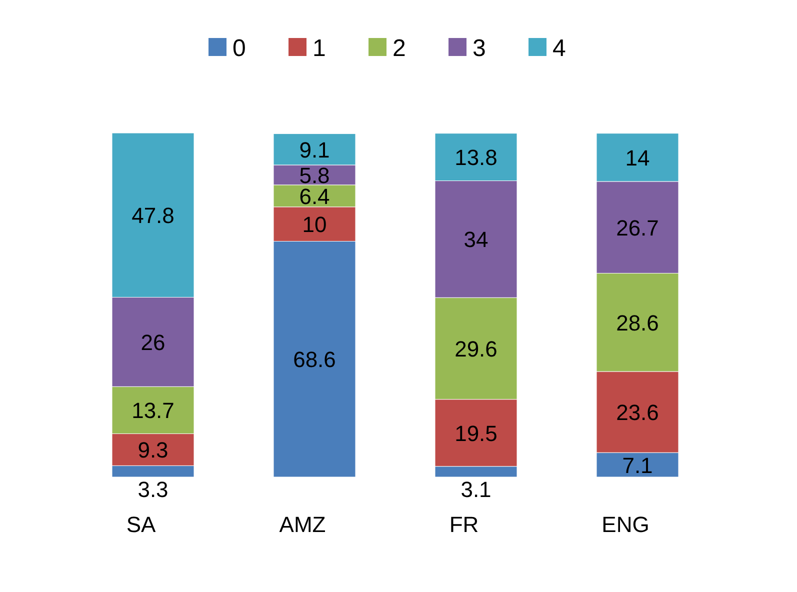 The height and width of the screenshot is (592, 797). What do you see at coordinates (153, 342) in the screenshot?
I see `data-label: 26` at bounding box center [153, 342].